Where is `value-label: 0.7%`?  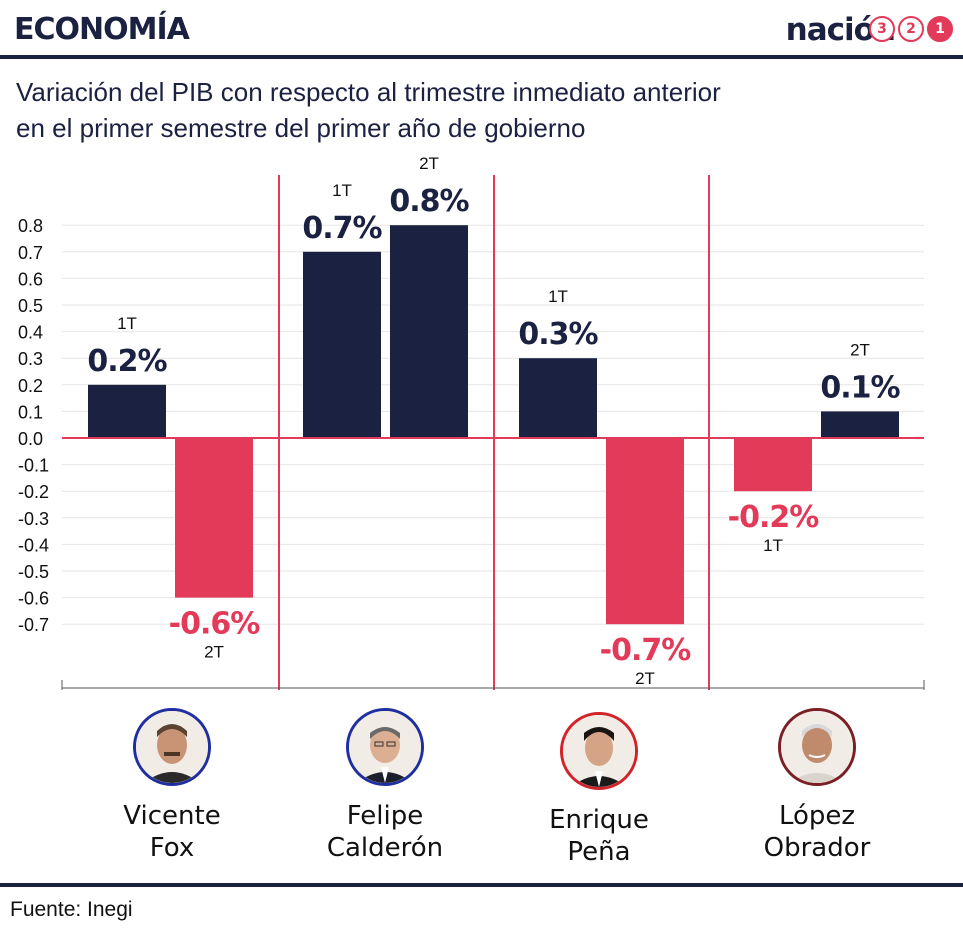
value-label: 0.7% is located at coordinates (342, 228).